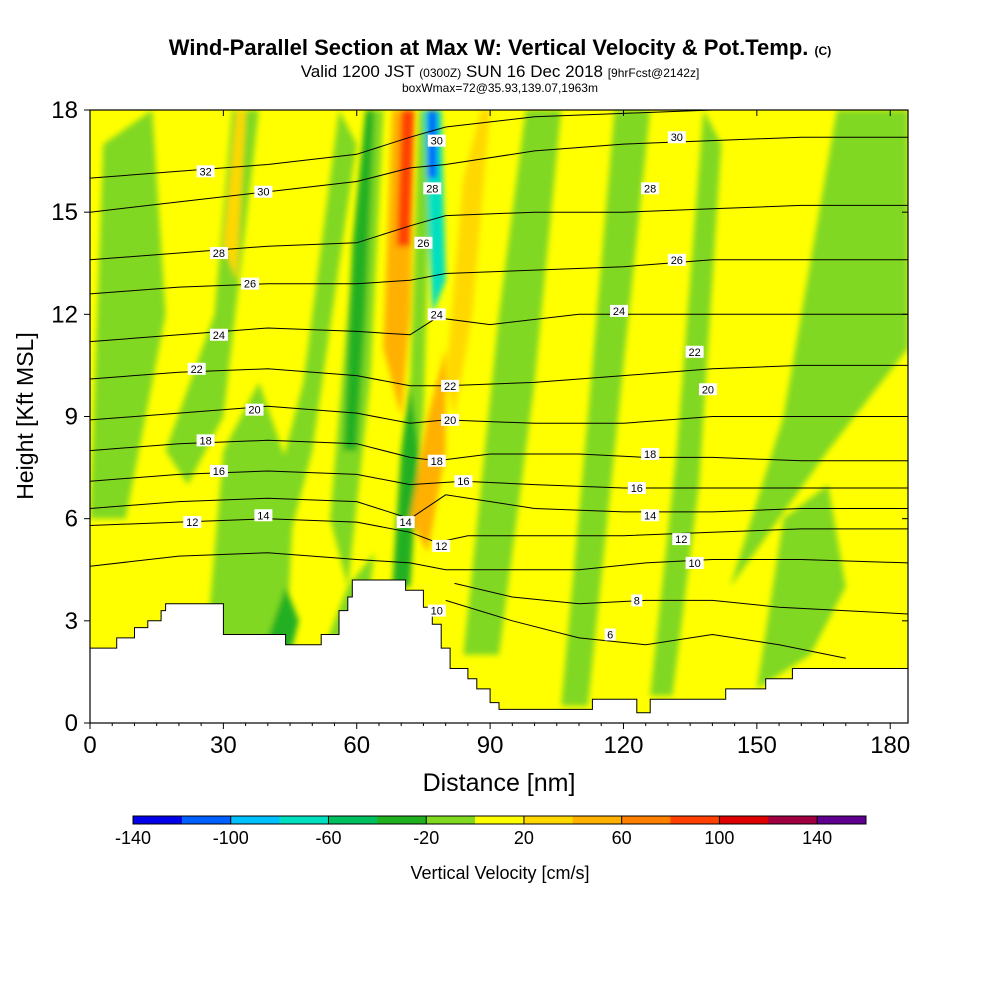 This screenshot has width=1000, height=1000. What do you see at coordinates (71, 723) in the screenshot?
I see `y-tick-label: 0` at bounding box center [71, 723].